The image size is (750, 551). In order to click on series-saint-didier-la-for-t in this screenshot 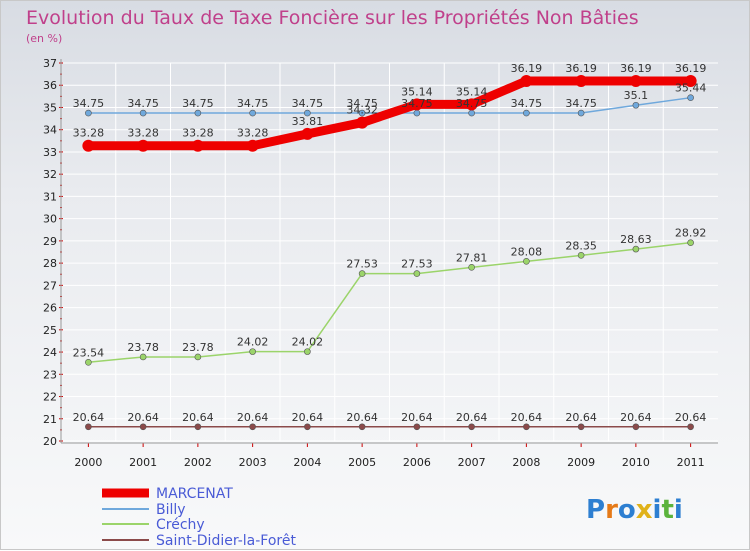, I will do `click(389, 427)`.